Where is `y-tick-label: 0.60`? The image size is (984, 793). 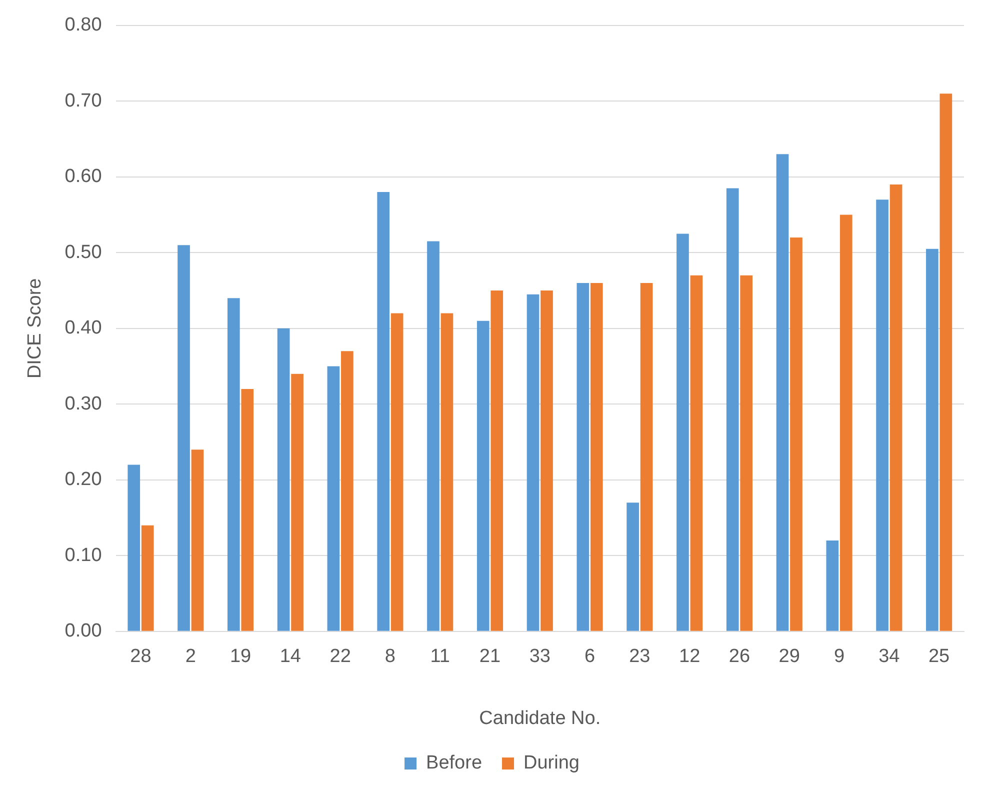
y-tick-label: 0.60 is located at coordinates (83, 177).